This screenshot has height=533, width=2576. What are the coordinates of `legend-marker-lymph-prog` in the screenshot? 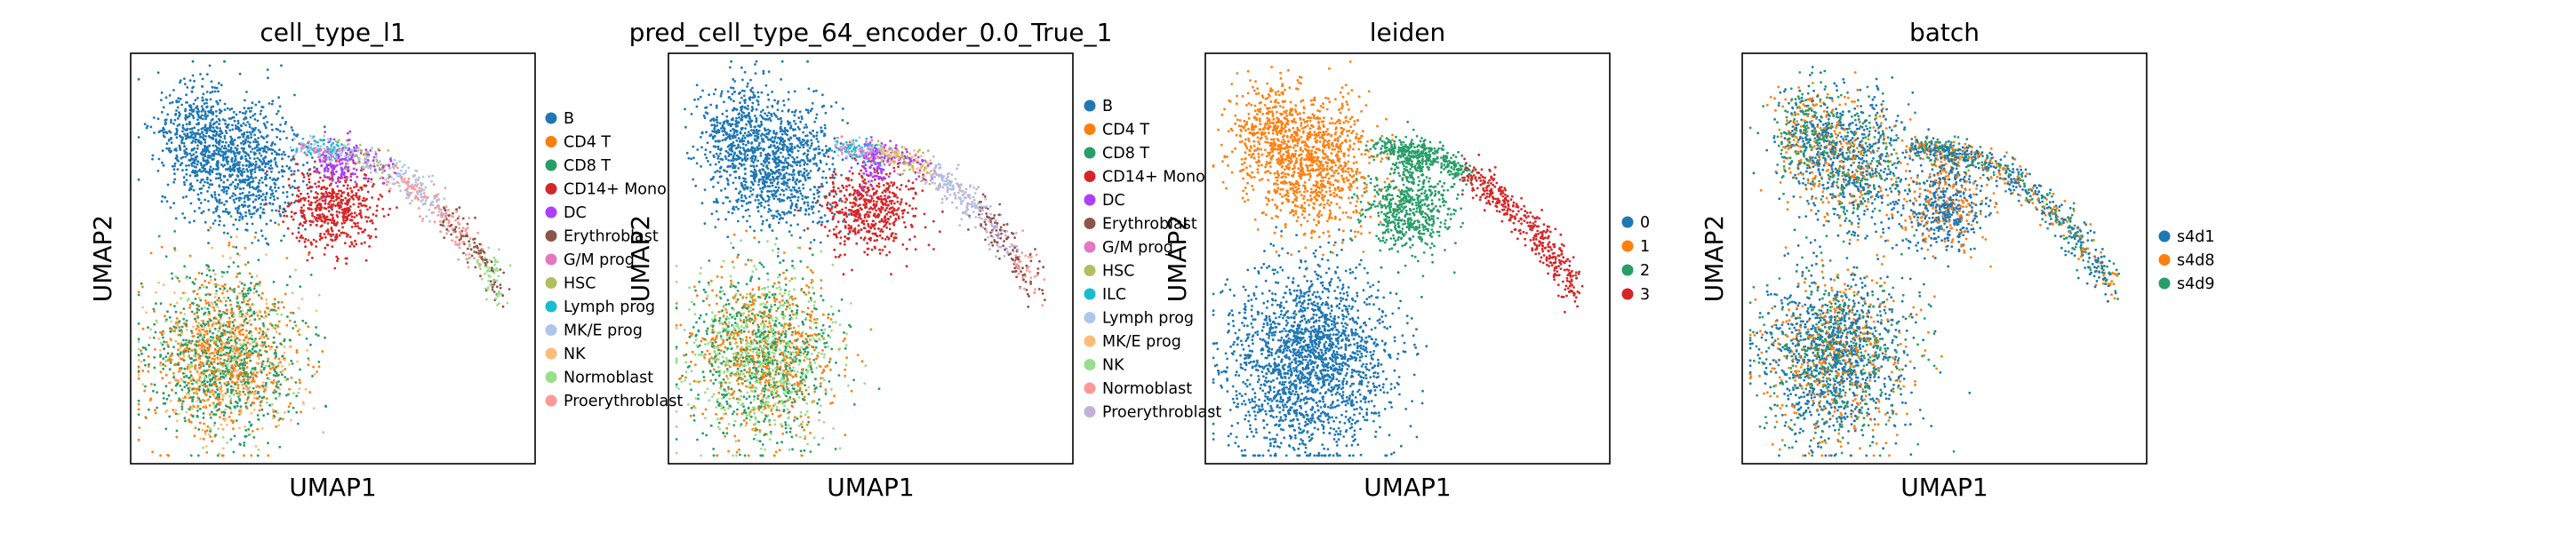 It's located at (551, 306).